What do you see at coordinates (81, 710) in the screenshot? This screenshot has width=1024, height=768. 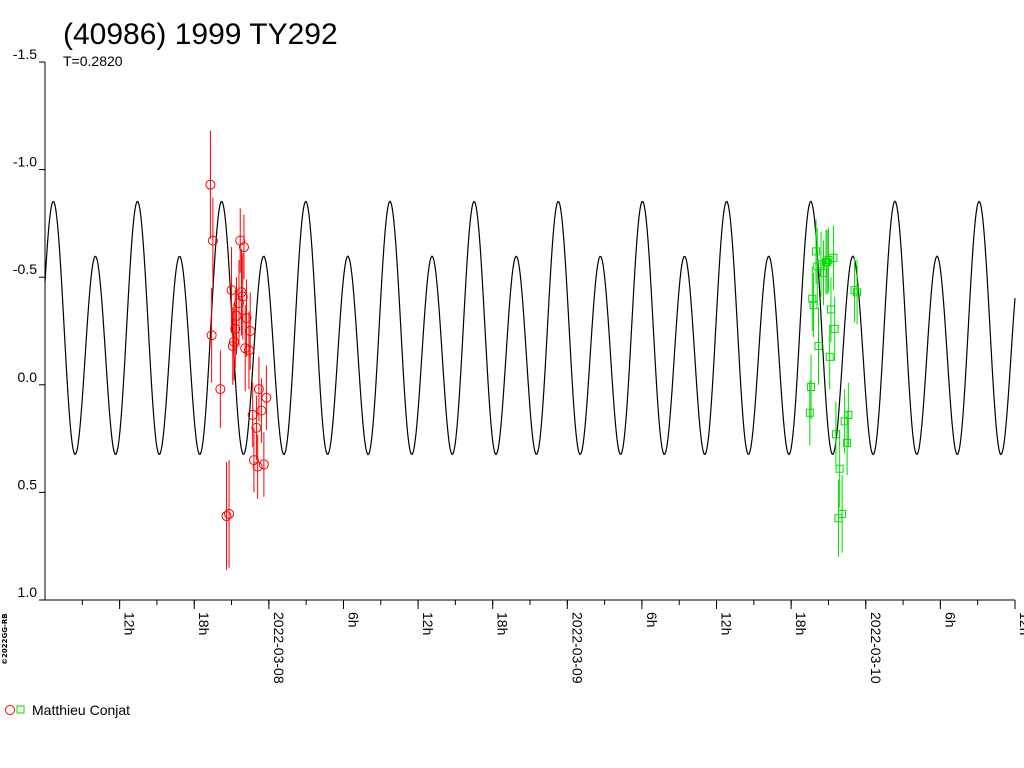 I see `legend-label: Matthieu Conjat` at bounding box center [81, 710].